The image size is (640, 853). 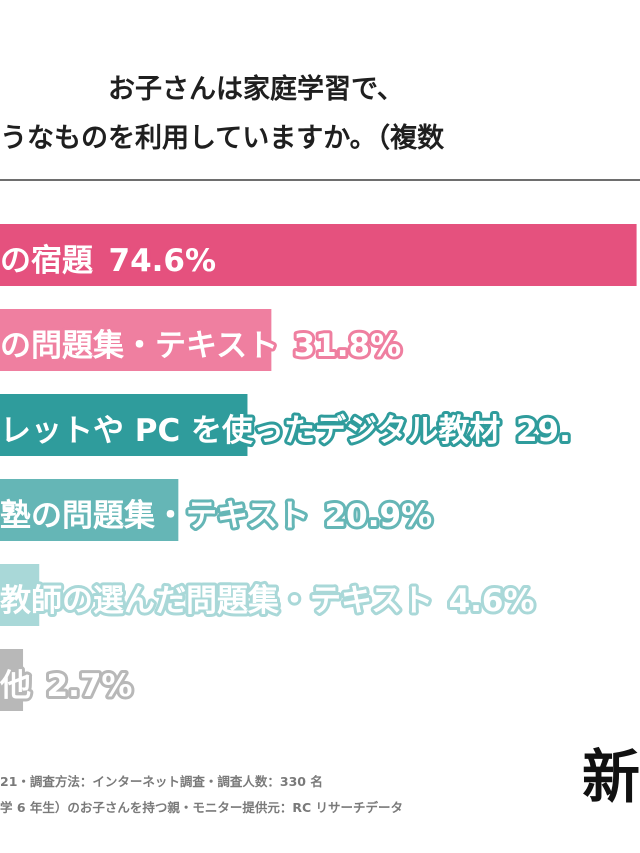 I want to click on bar-label-5: 他 2.7%, so click(x=66, y=686).